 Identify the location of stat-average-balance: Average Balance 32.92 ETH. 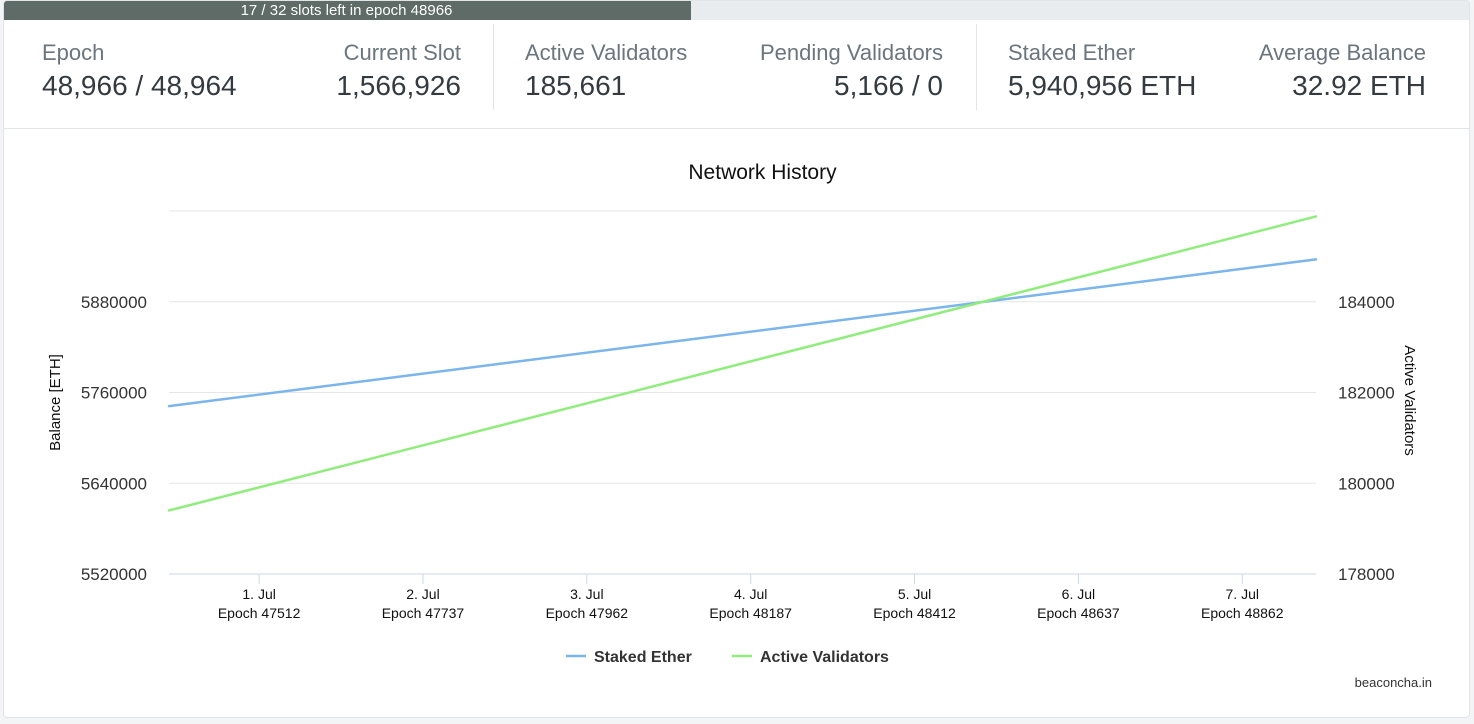
(1342, 71).